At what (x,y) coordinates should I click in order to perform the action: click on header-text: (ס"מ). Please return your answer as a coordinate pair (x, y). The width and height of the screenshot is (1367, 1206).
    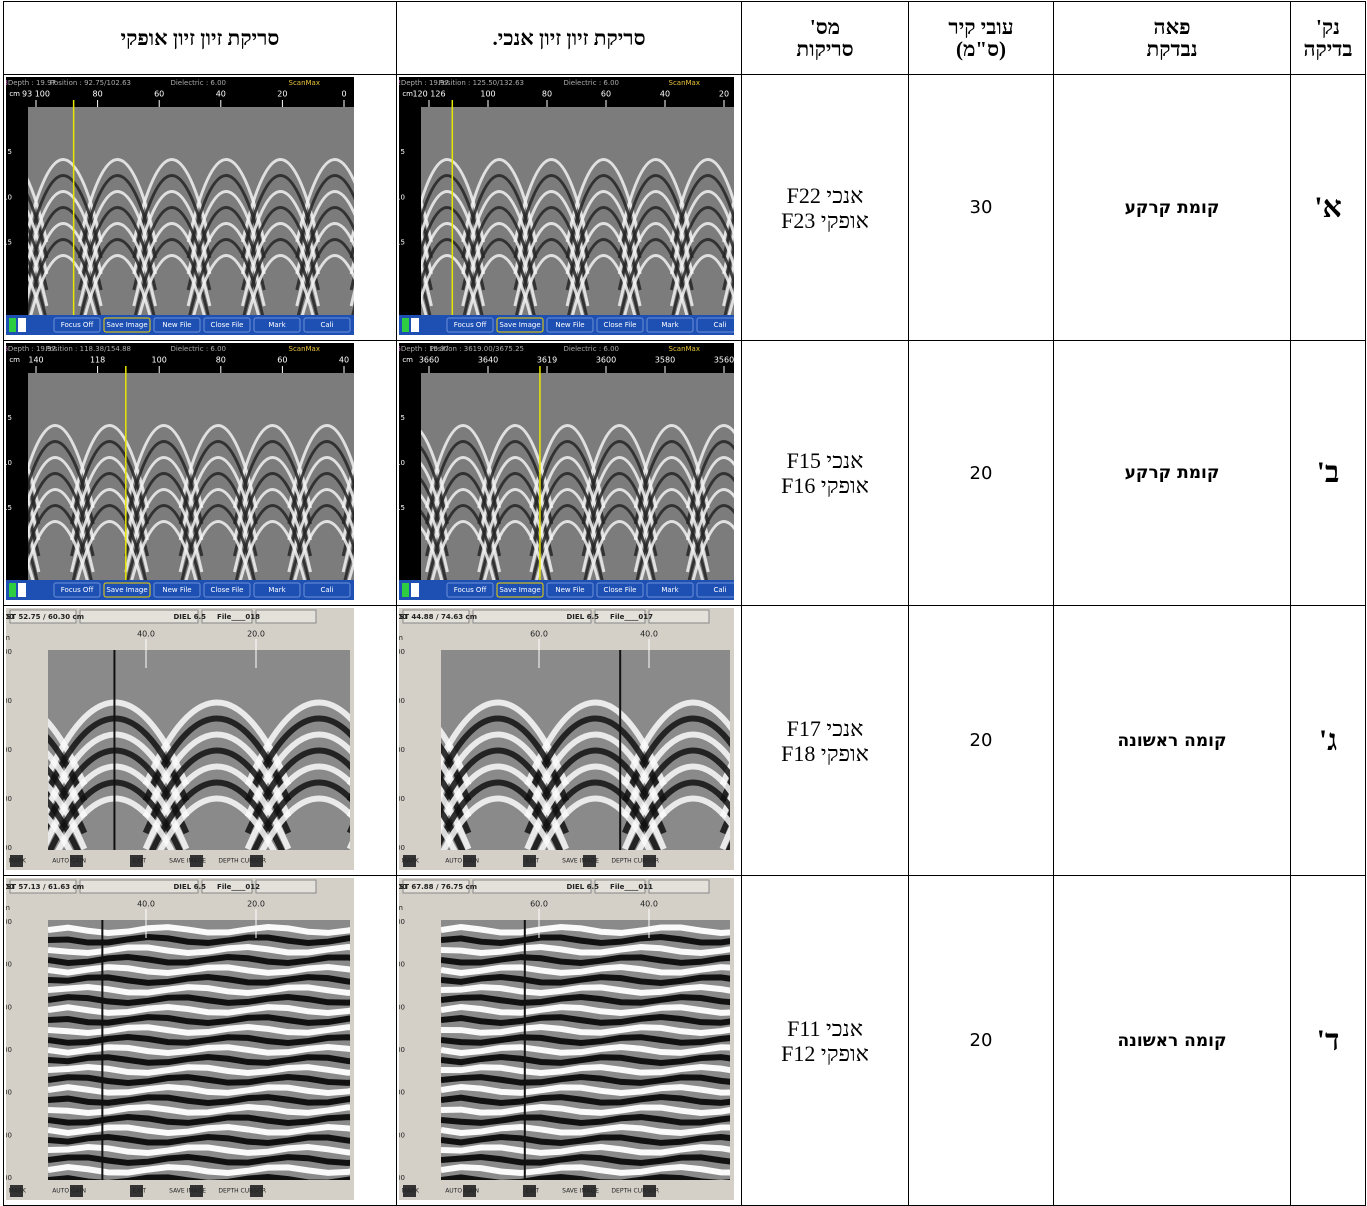
    Looking at the image, I should click on (981, 49).